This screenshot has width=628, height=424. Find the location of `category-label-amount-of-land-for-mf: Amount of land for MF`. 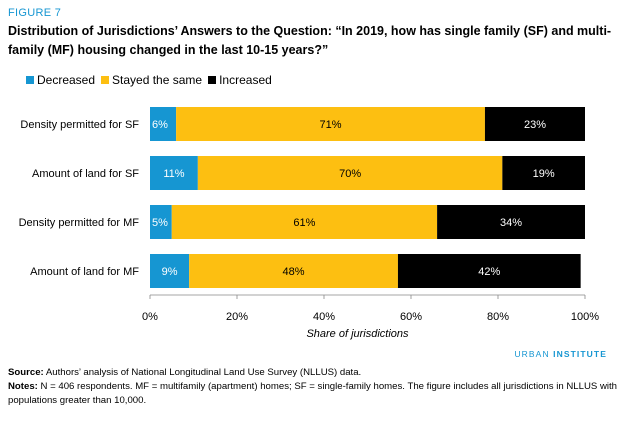

category-label-amount-of-land-for-mf: Amount of land for MF is located at coordinates (84, 272).